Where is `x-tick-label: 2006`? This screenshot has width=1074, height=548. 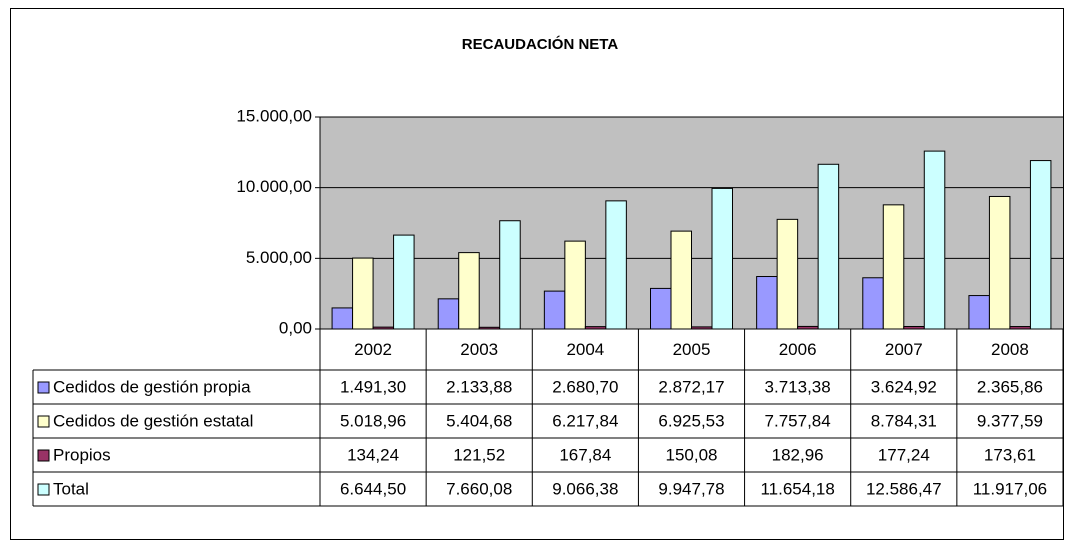
x-tick-label: 2006 is located at coordinates (798, 349).